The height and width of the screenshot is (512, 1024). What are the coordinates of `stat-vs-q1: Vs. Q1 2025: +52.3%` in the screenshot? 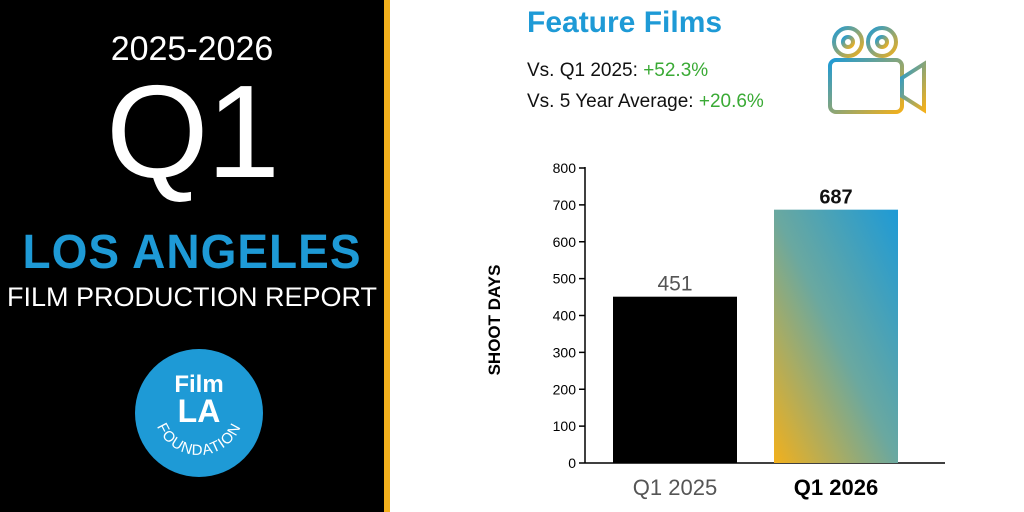 It's located at (617, 71).